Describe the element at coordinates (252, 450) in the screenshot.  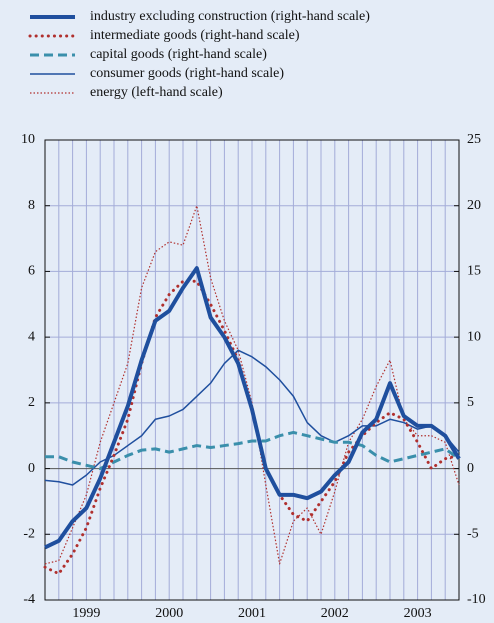
I see `series-line` at that location.